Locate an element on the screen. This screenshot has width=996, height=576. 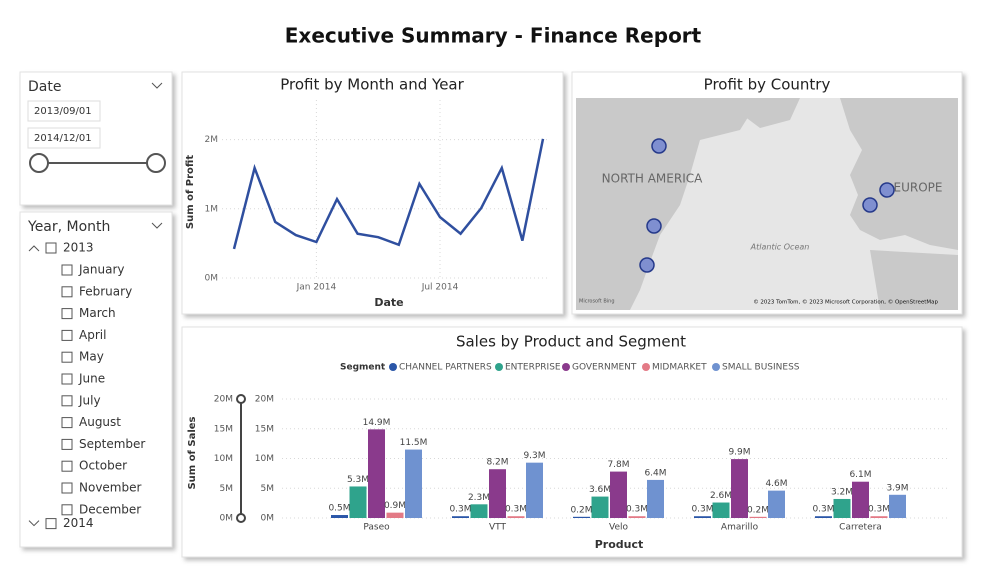
month-label: July is located at coordinates (89, 400).